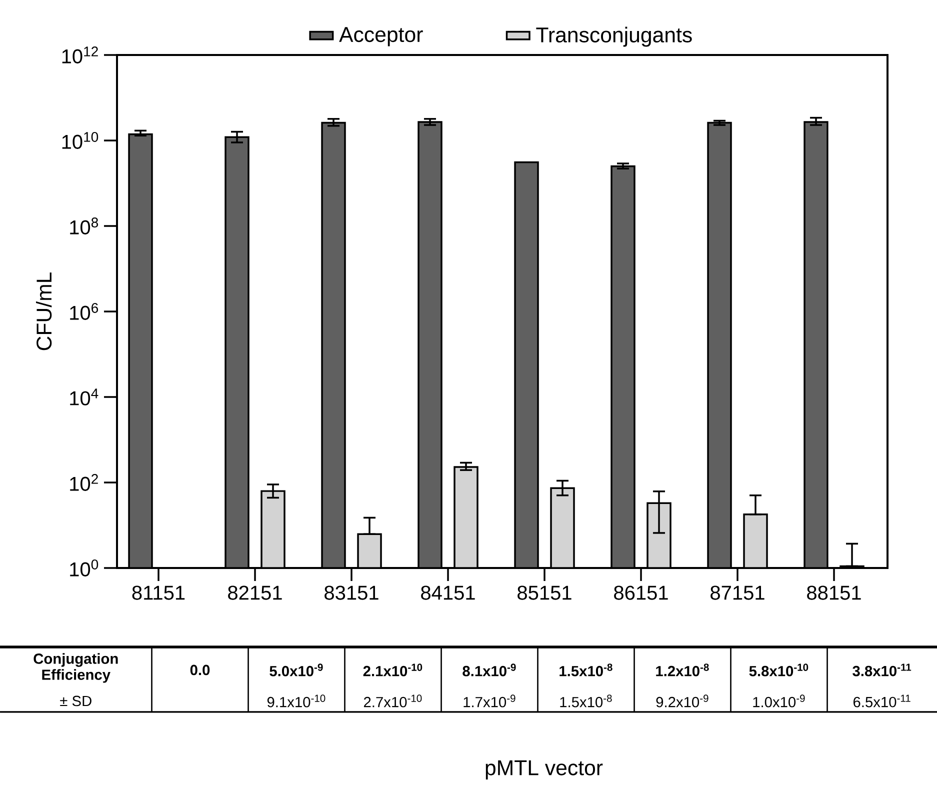  I want to click on y-axis-title: CFU/mL, so click(44, 311).